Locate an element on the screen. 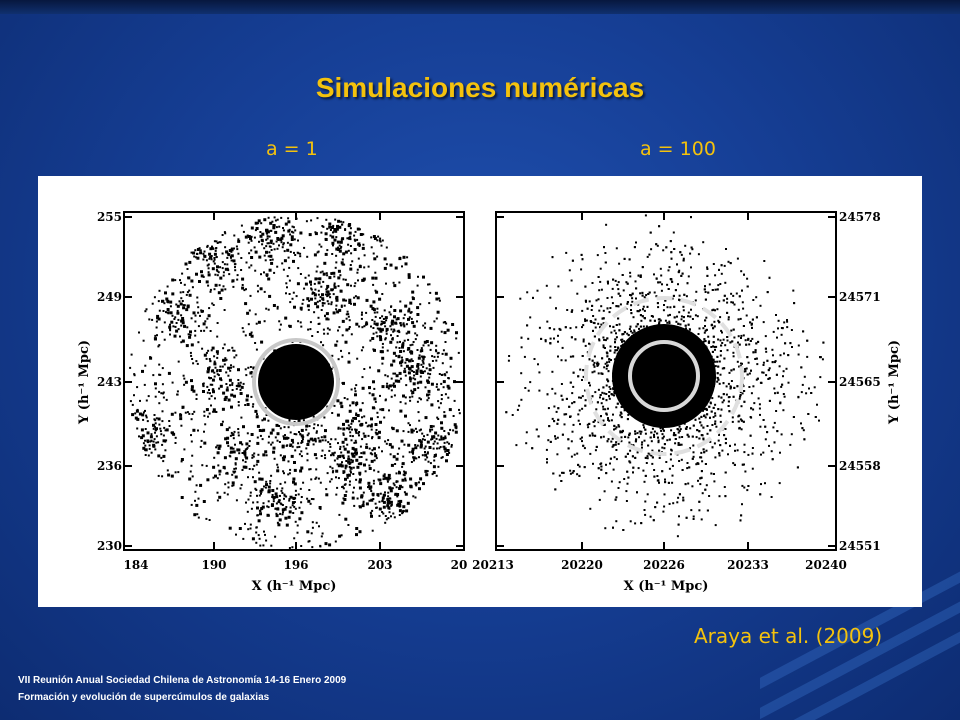 Image resolution: width=960 pixels, height=720 pixels. left-y-tick: 230 is located at coordinates (109, 546).